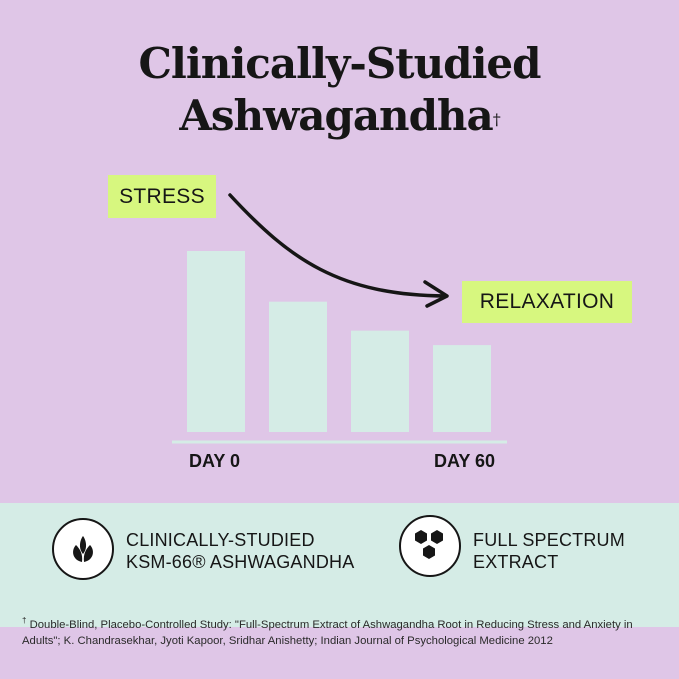  I want to click on feature-full-spectrum: FULL SPECTRUM EXTRACT, so click(549, 551).